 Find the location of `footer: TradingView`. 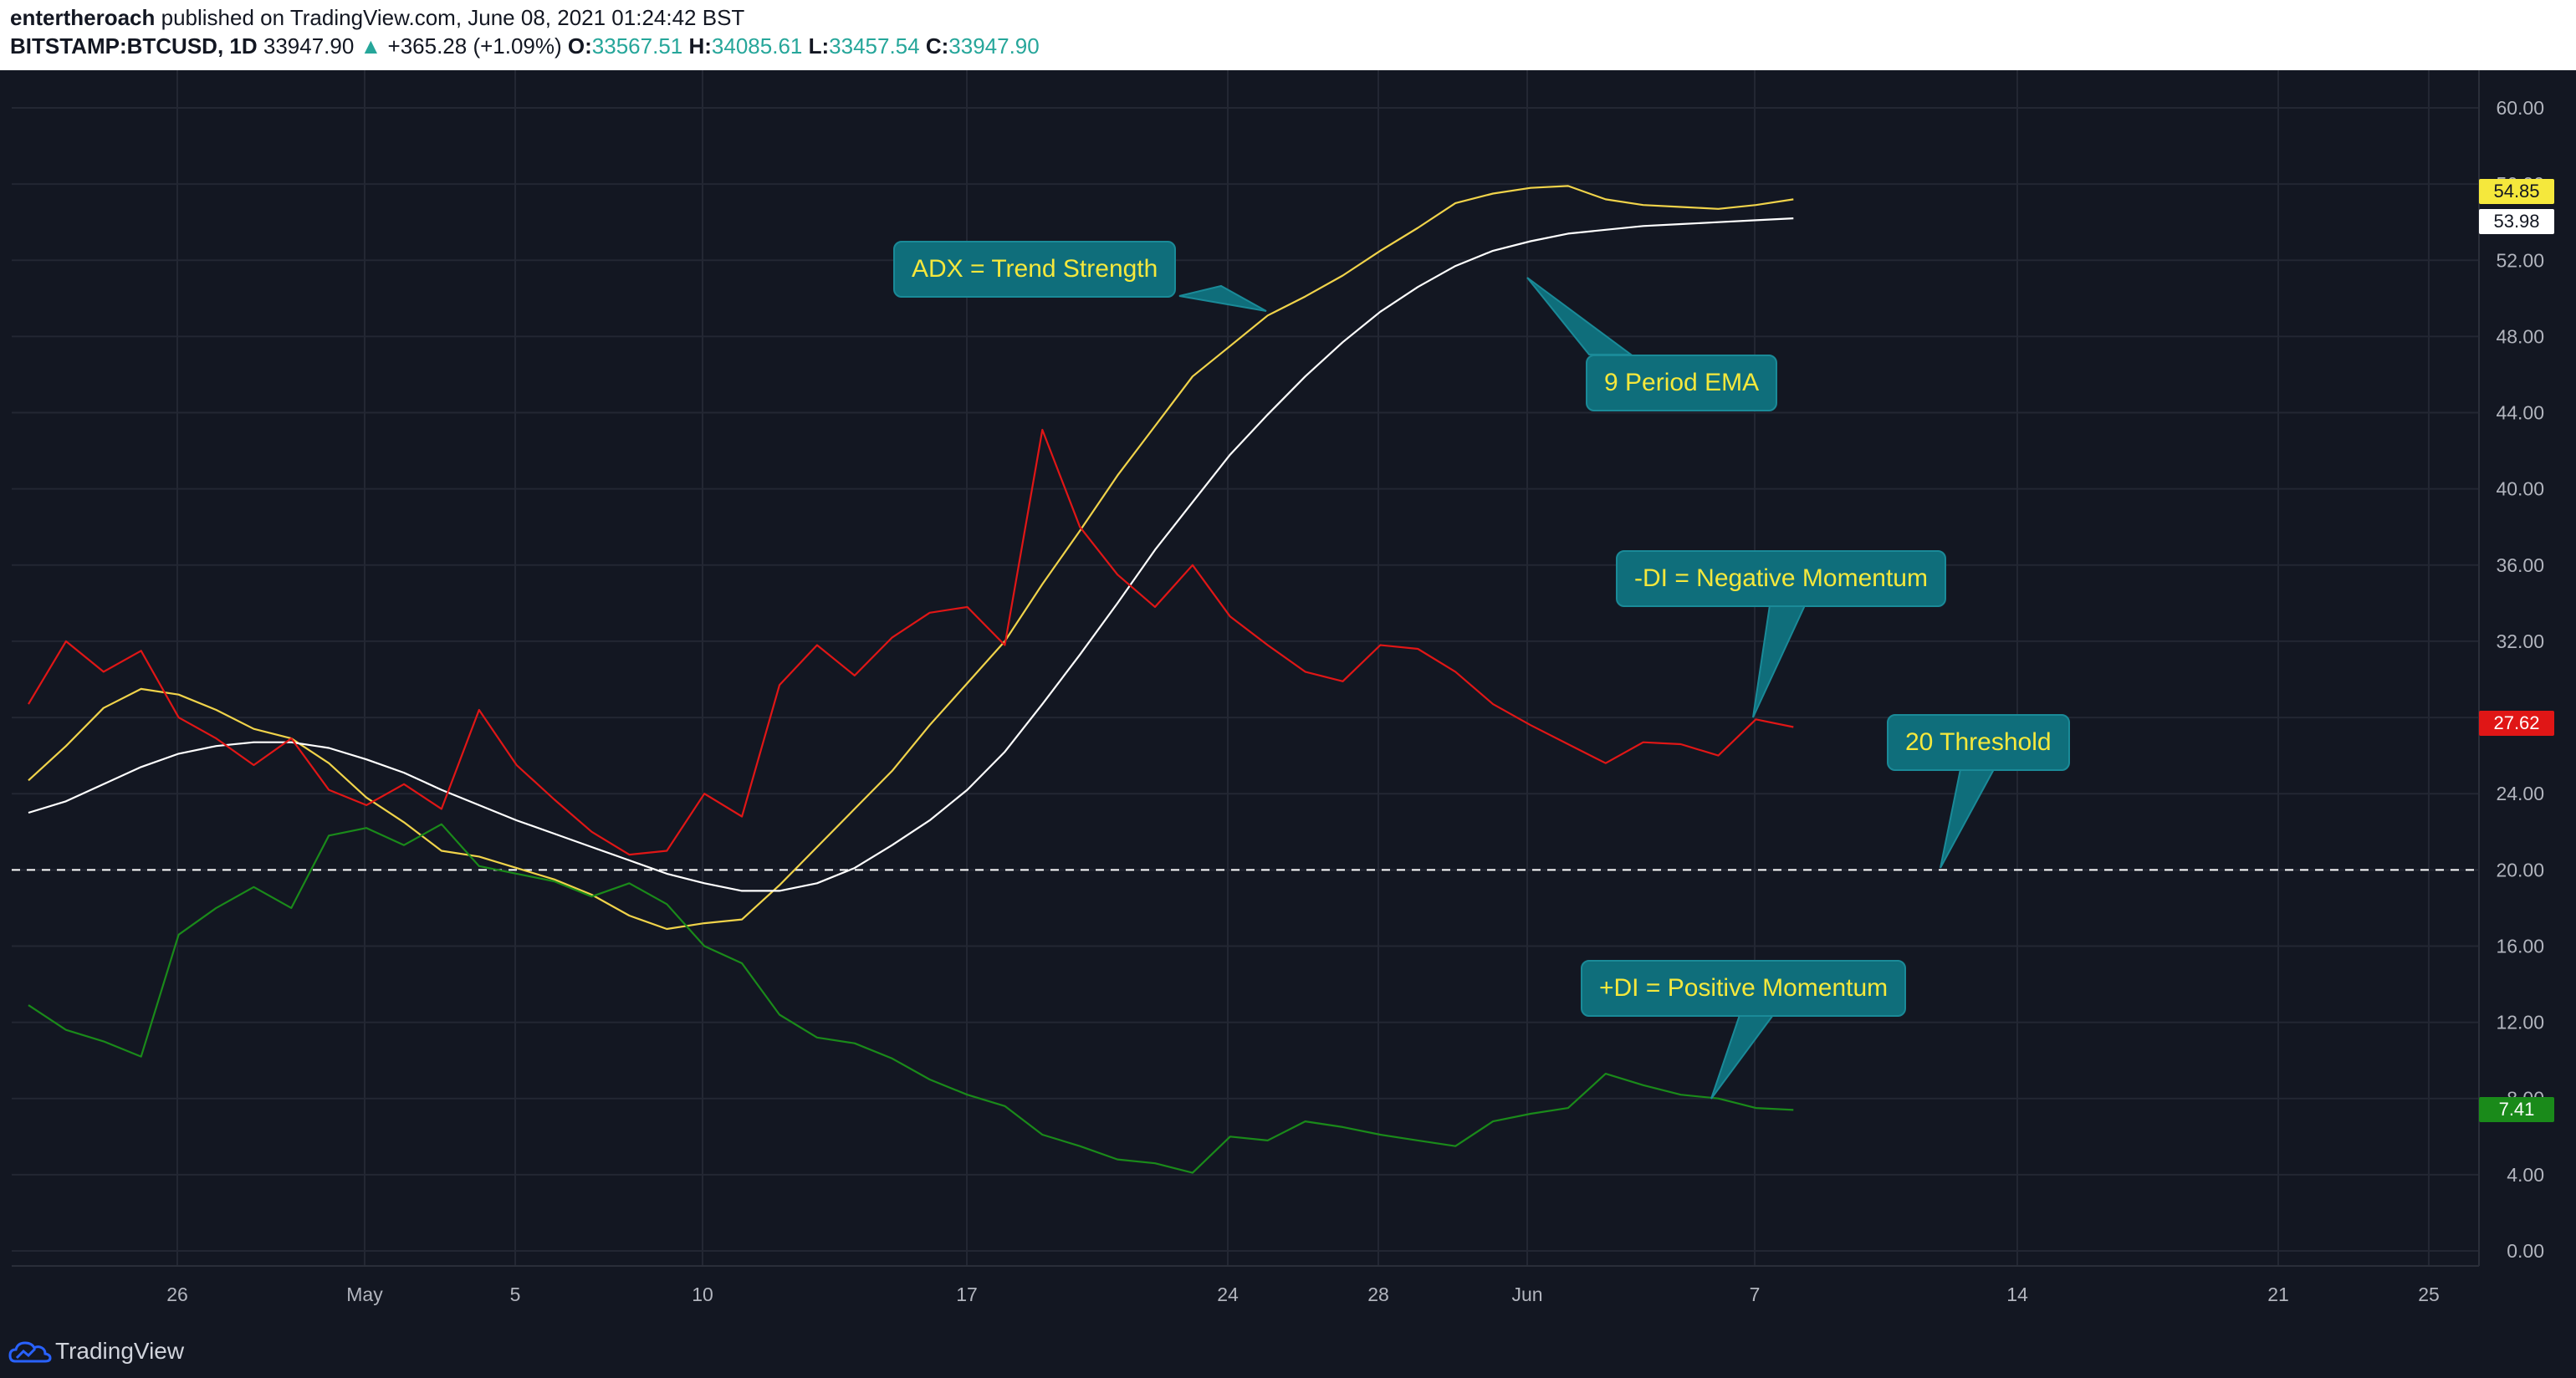

footer: TradingView is located at coordinates (1288, 1351).